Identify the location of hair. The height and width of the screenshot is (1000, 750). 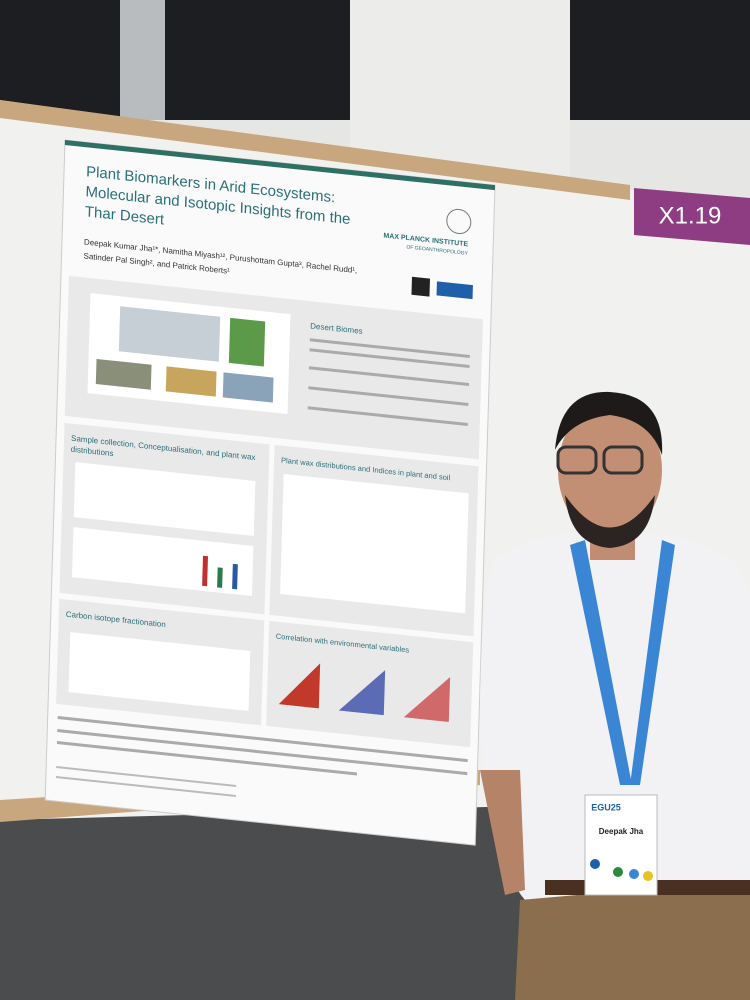
(609, 423).